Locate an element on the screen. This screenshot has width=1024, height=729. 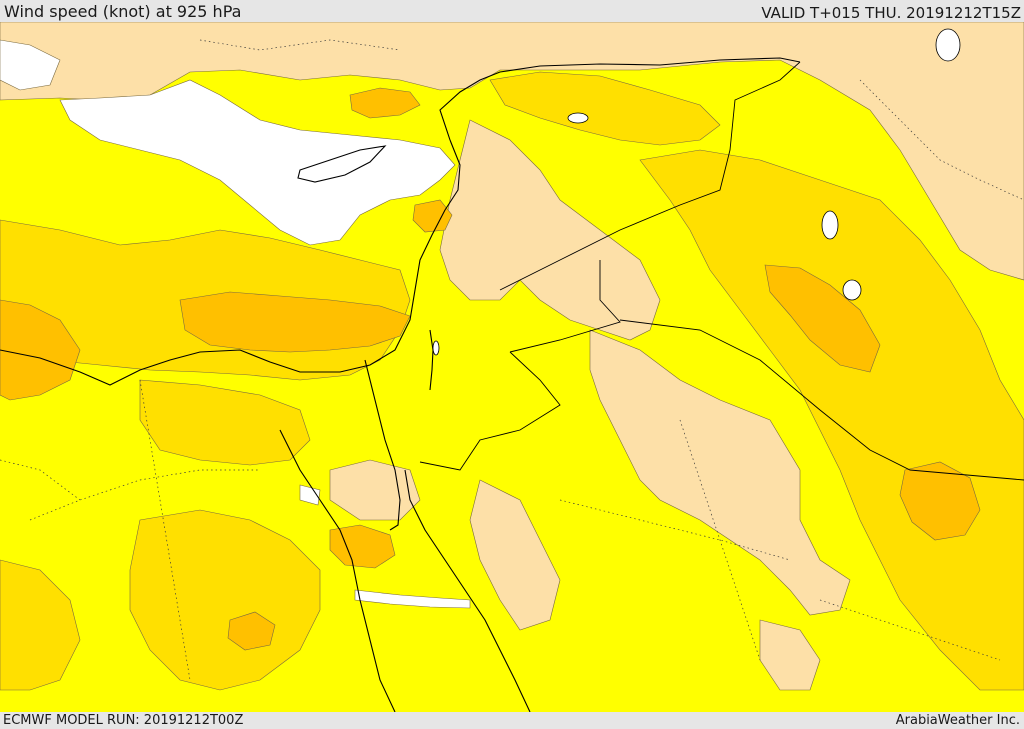
lebanon-orange-patch is located at coordinates (432, 216).